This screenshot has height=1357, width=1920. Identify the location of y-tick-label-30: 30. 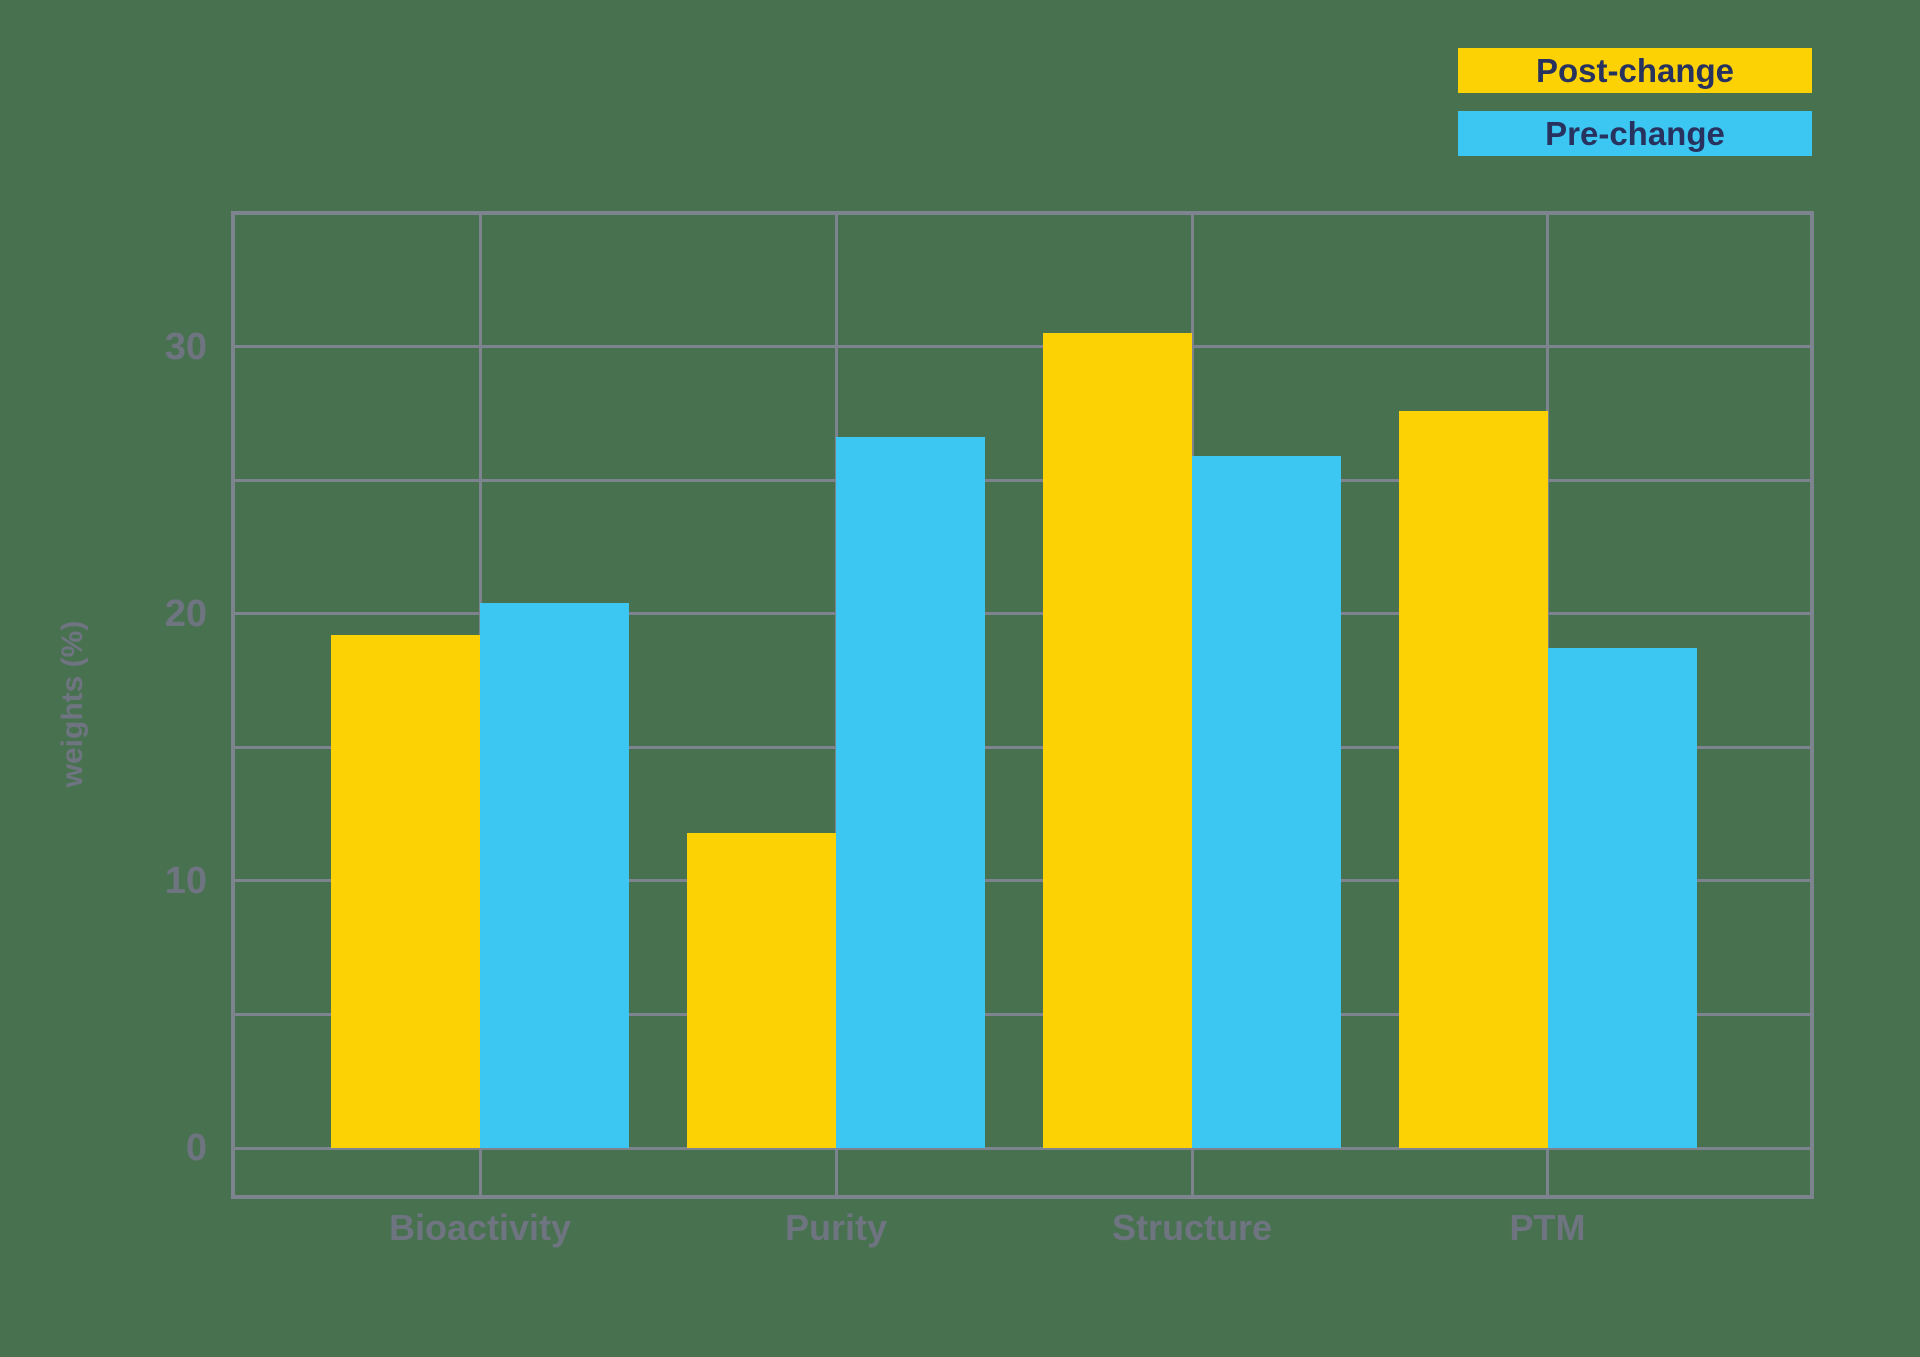
(185, 346).